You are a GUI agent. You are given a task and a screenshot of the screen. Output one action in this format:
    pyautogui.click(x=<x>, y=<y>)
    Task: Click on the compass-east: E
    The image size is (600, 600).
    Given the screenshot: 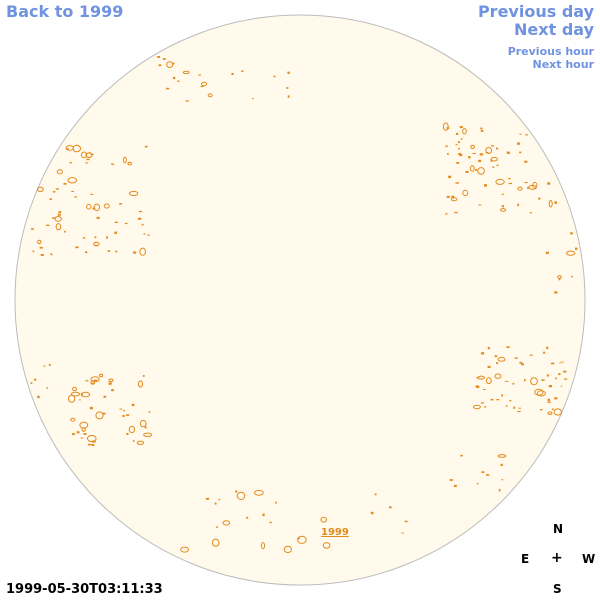 What is the action you would take?
    pyautogui.click(x=525, y=559)
    